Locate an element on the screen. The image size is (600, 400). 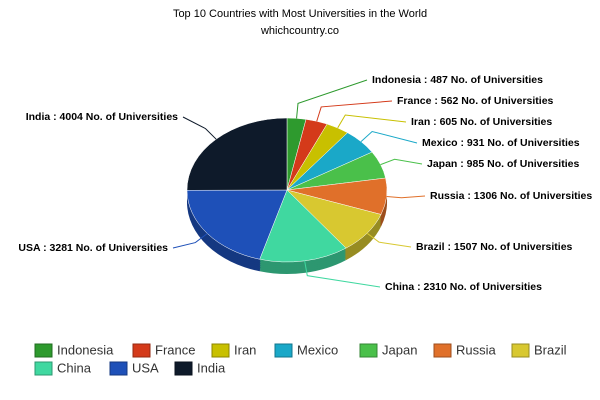
legend-label: Brazil is located at coordinates (550, 349).